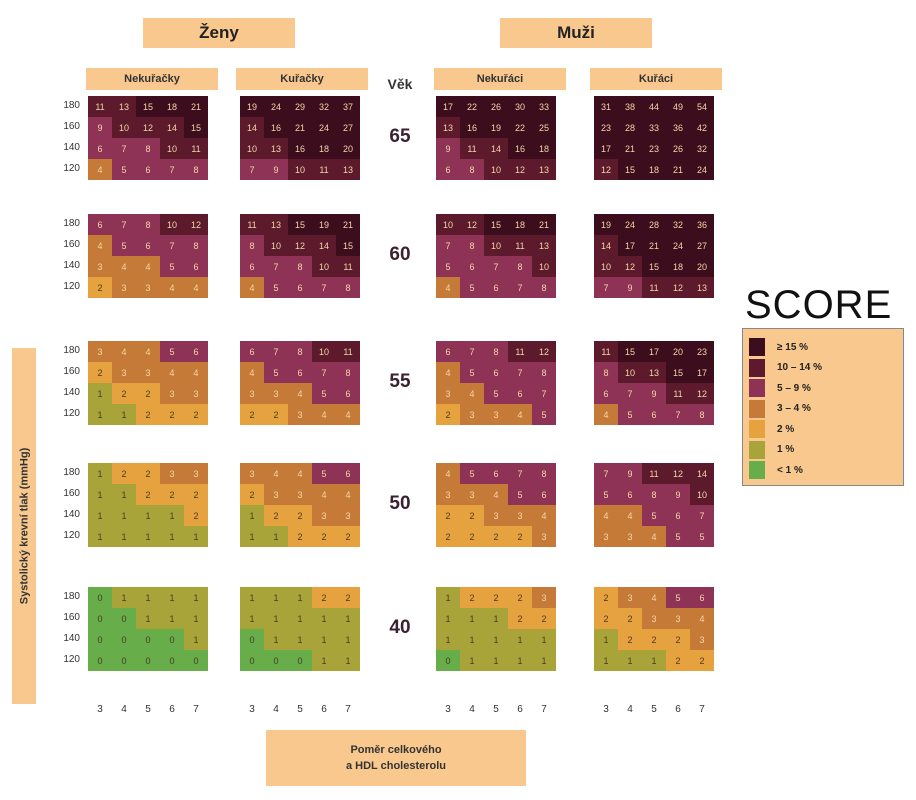 This screenshot has width=916, height=800. I want to click on heatmap-cell: 9, so click(630, 473).